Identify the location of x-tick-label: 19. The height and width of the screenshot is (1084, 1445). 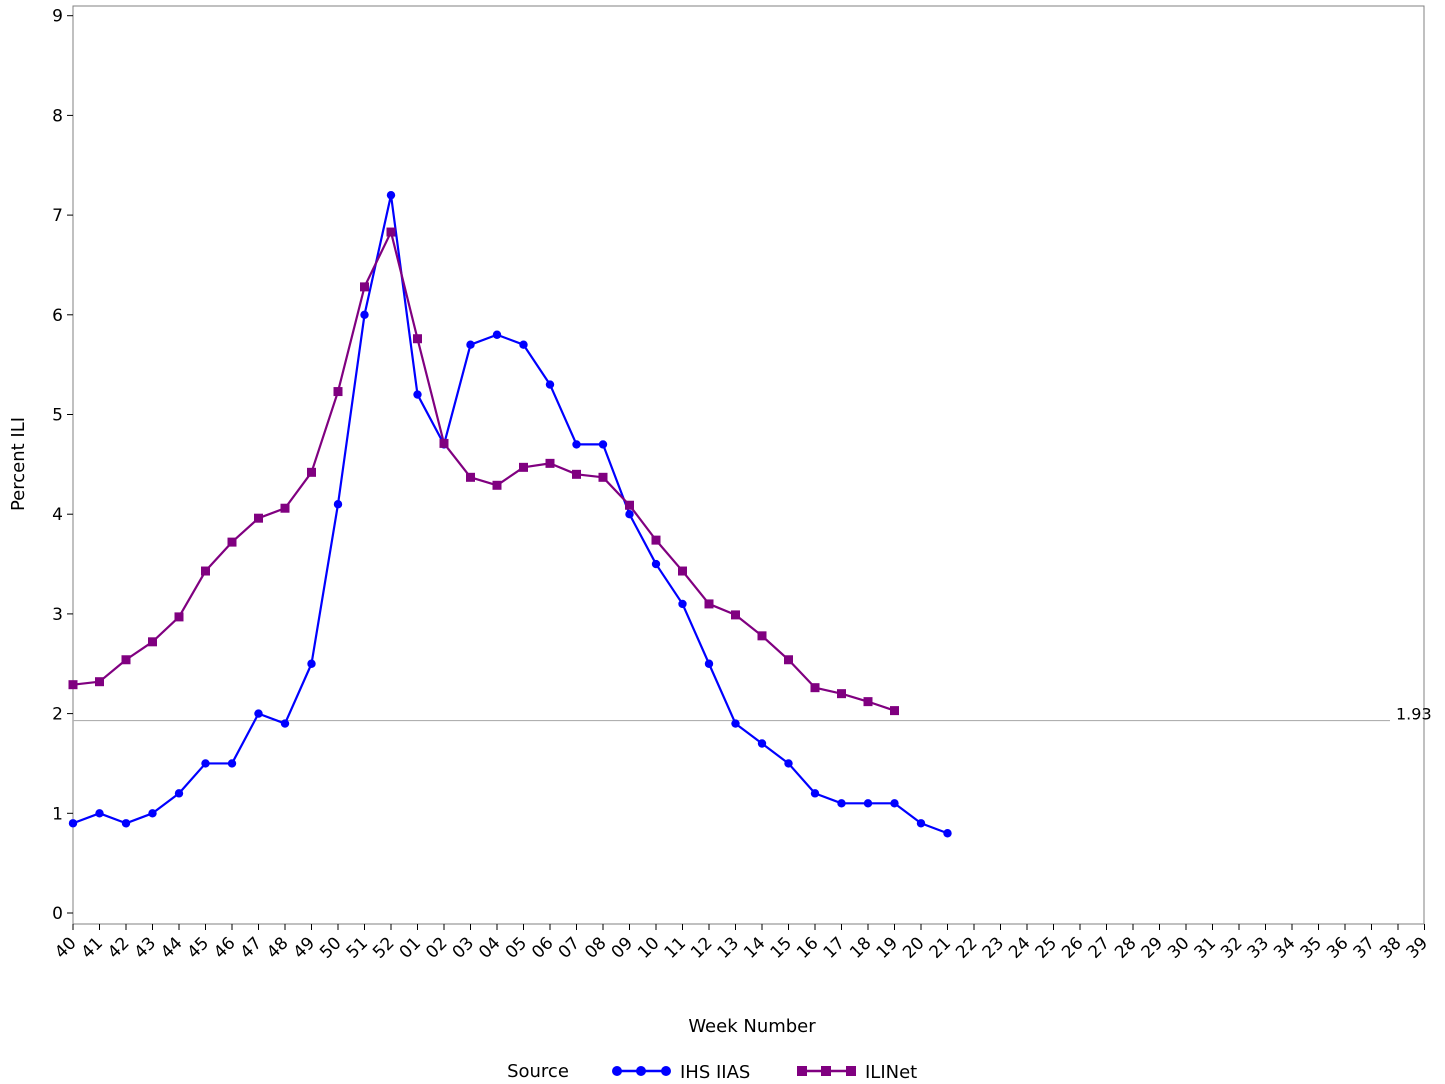
(887, 947).